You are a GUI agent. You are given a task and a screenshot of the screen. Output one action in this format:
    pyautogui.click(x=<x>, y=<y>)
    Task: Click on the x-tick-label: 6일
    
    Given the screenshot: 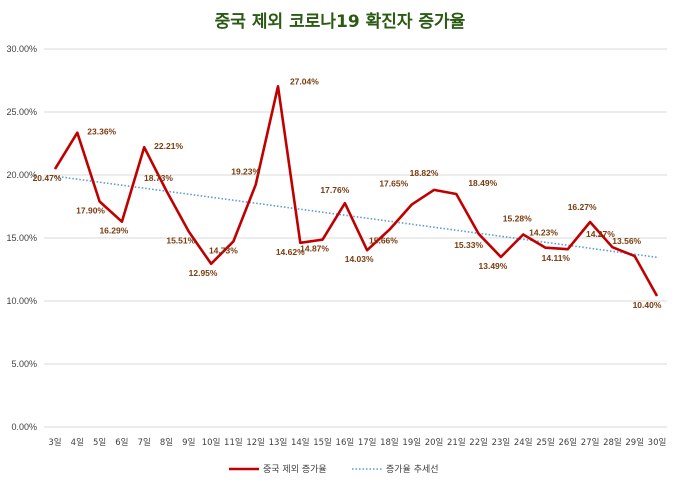 What is the action you would take?
    pyautogui.click(x=121, y=443)
    